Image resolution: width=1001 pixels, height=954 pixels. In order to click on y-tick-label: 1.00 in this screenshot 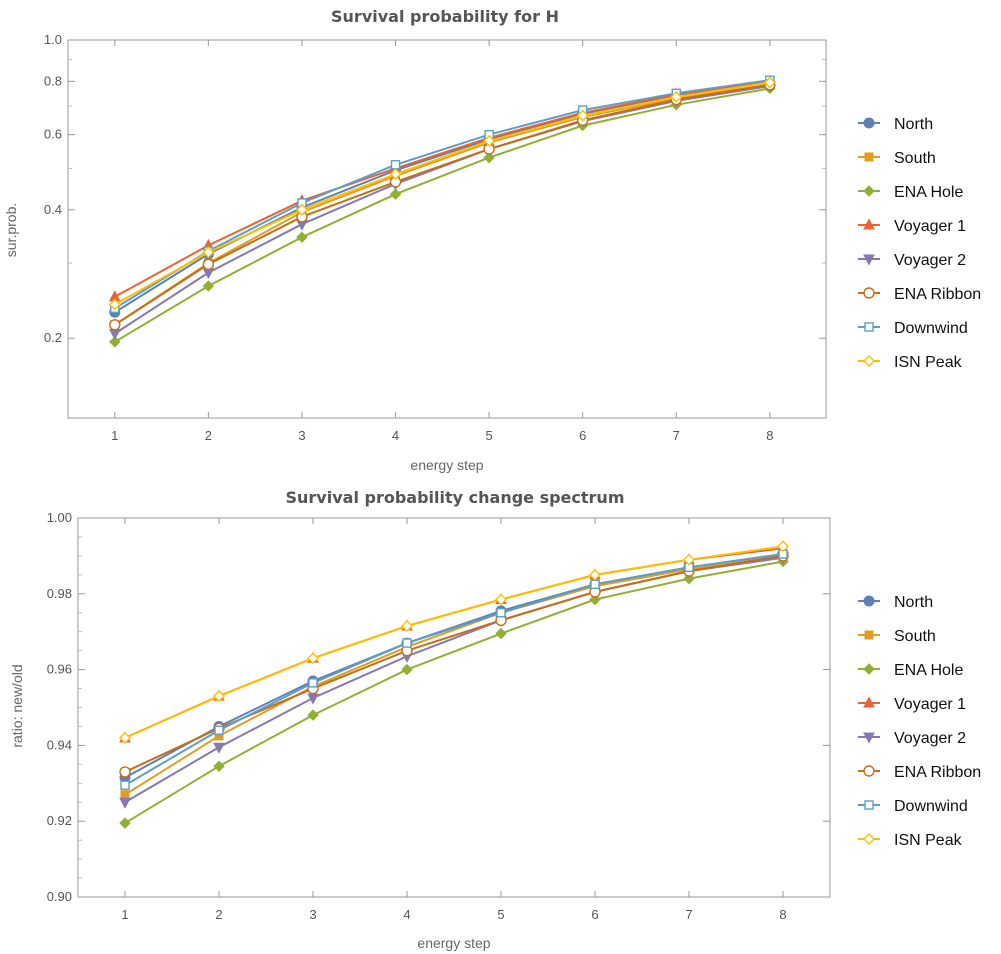, I will do `click(59, 517)`.